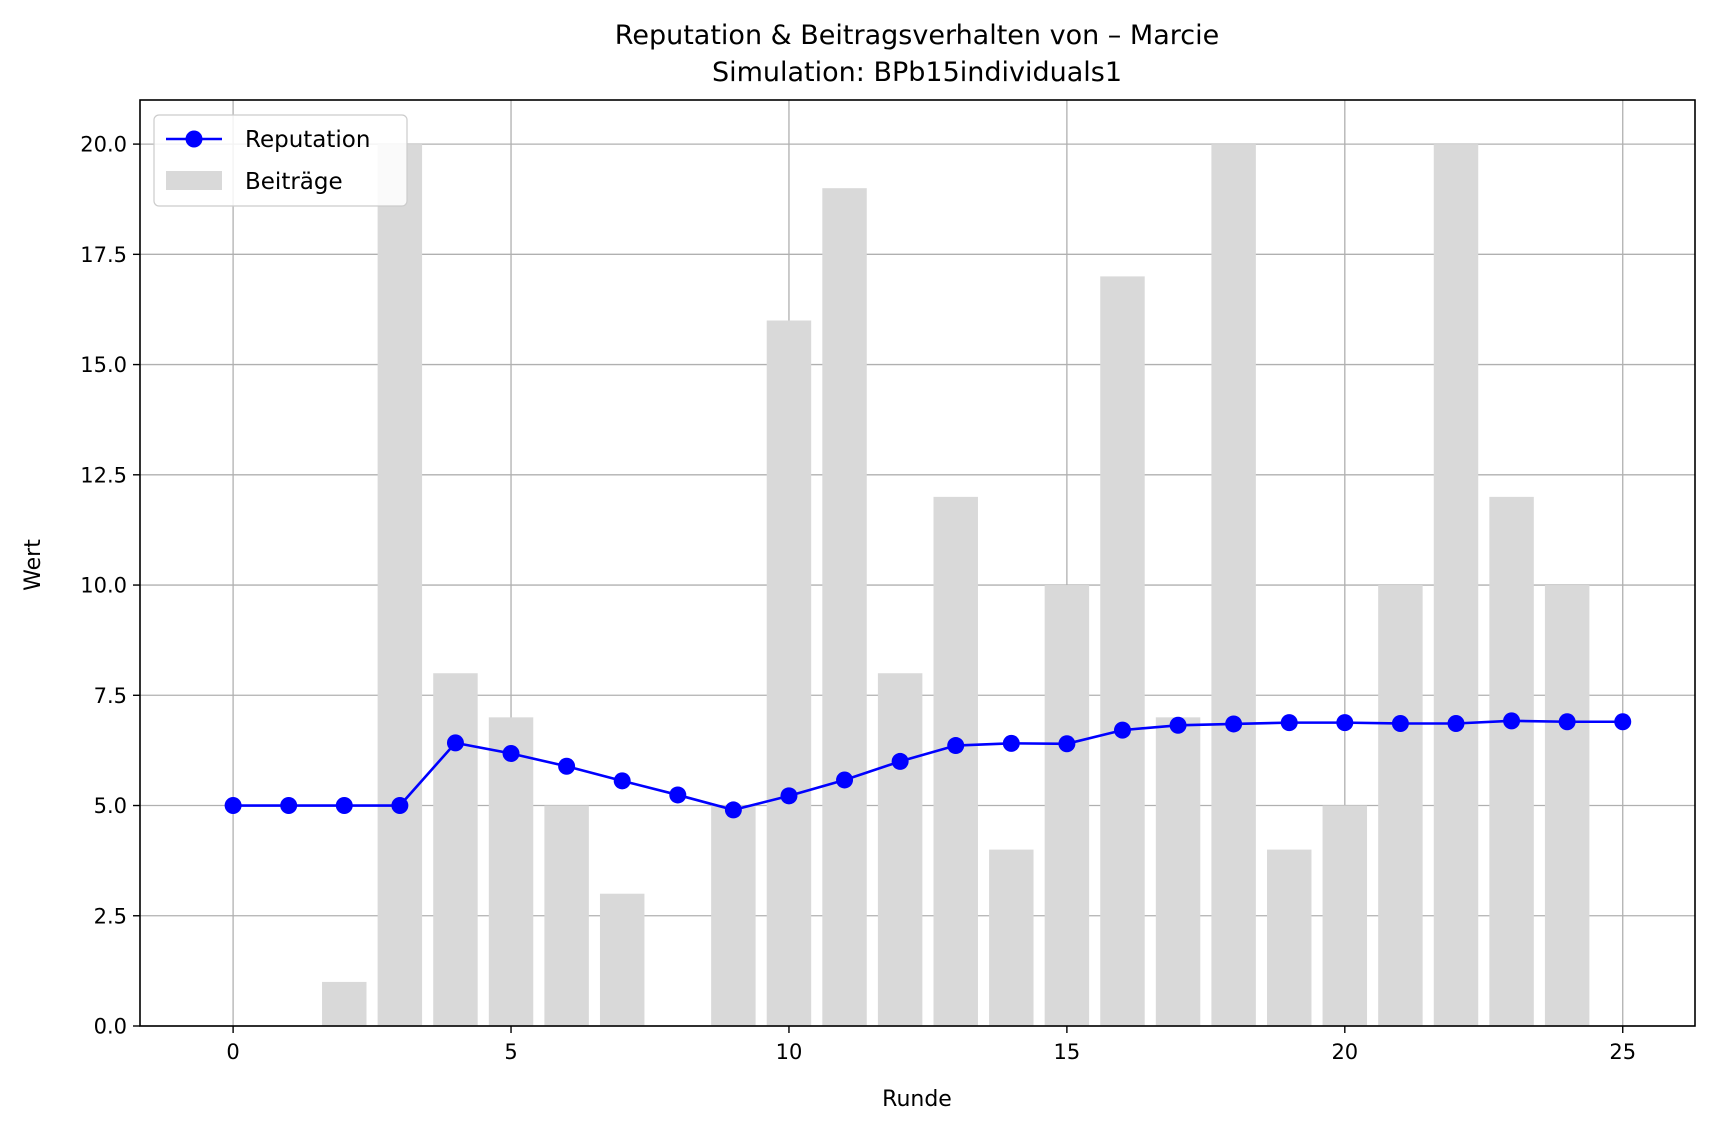 Image resolution: width=1710 pixels, height=1131 pixels. I want to click on y-tick-label: 17.5, so click(103, 255).